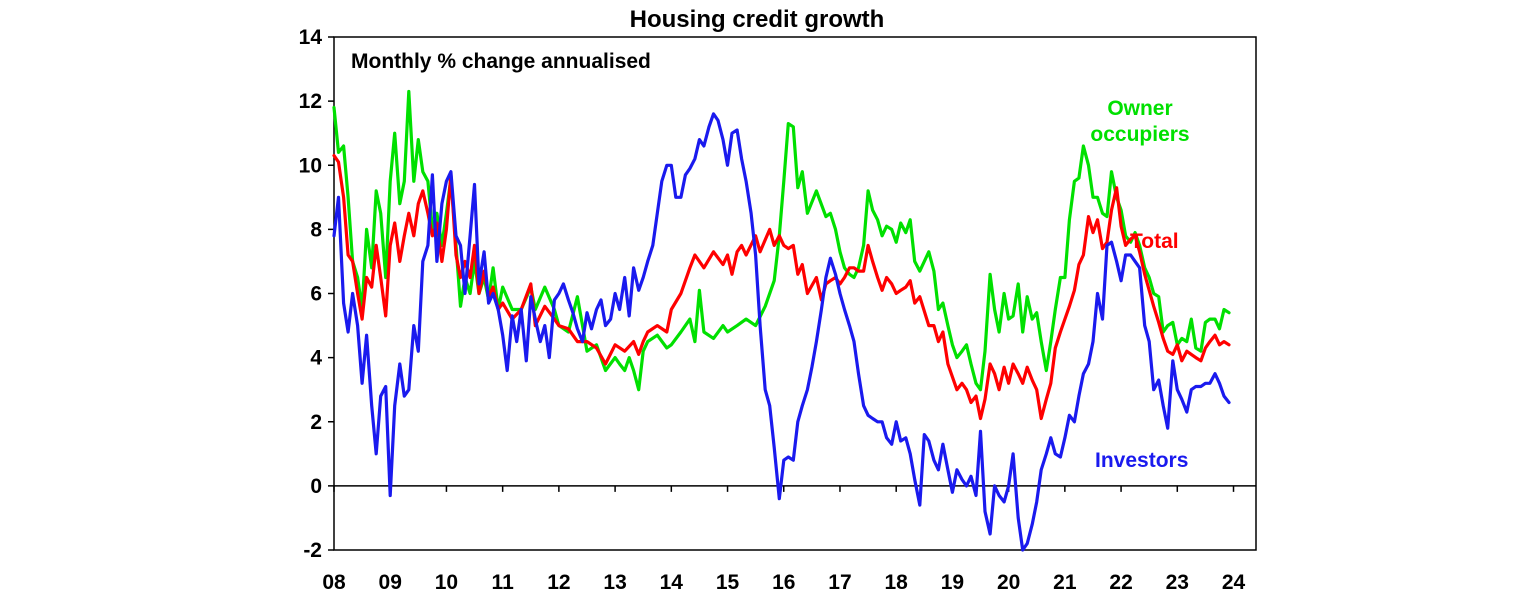 The image size is (1536, 601). What do you see at coordinates (316, 422) in the screenshot?
I see `y-tick-label: 2` at bounding box center [316, 422].